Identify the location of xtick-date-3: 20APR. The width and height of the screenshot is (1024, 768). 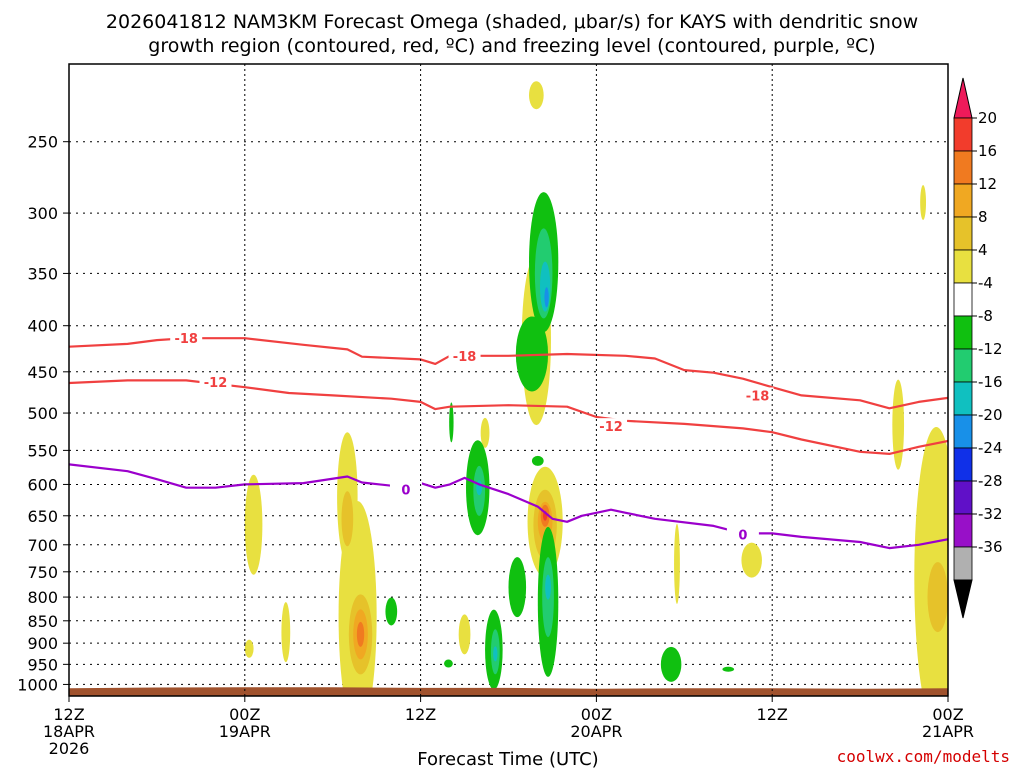
(596, 731).